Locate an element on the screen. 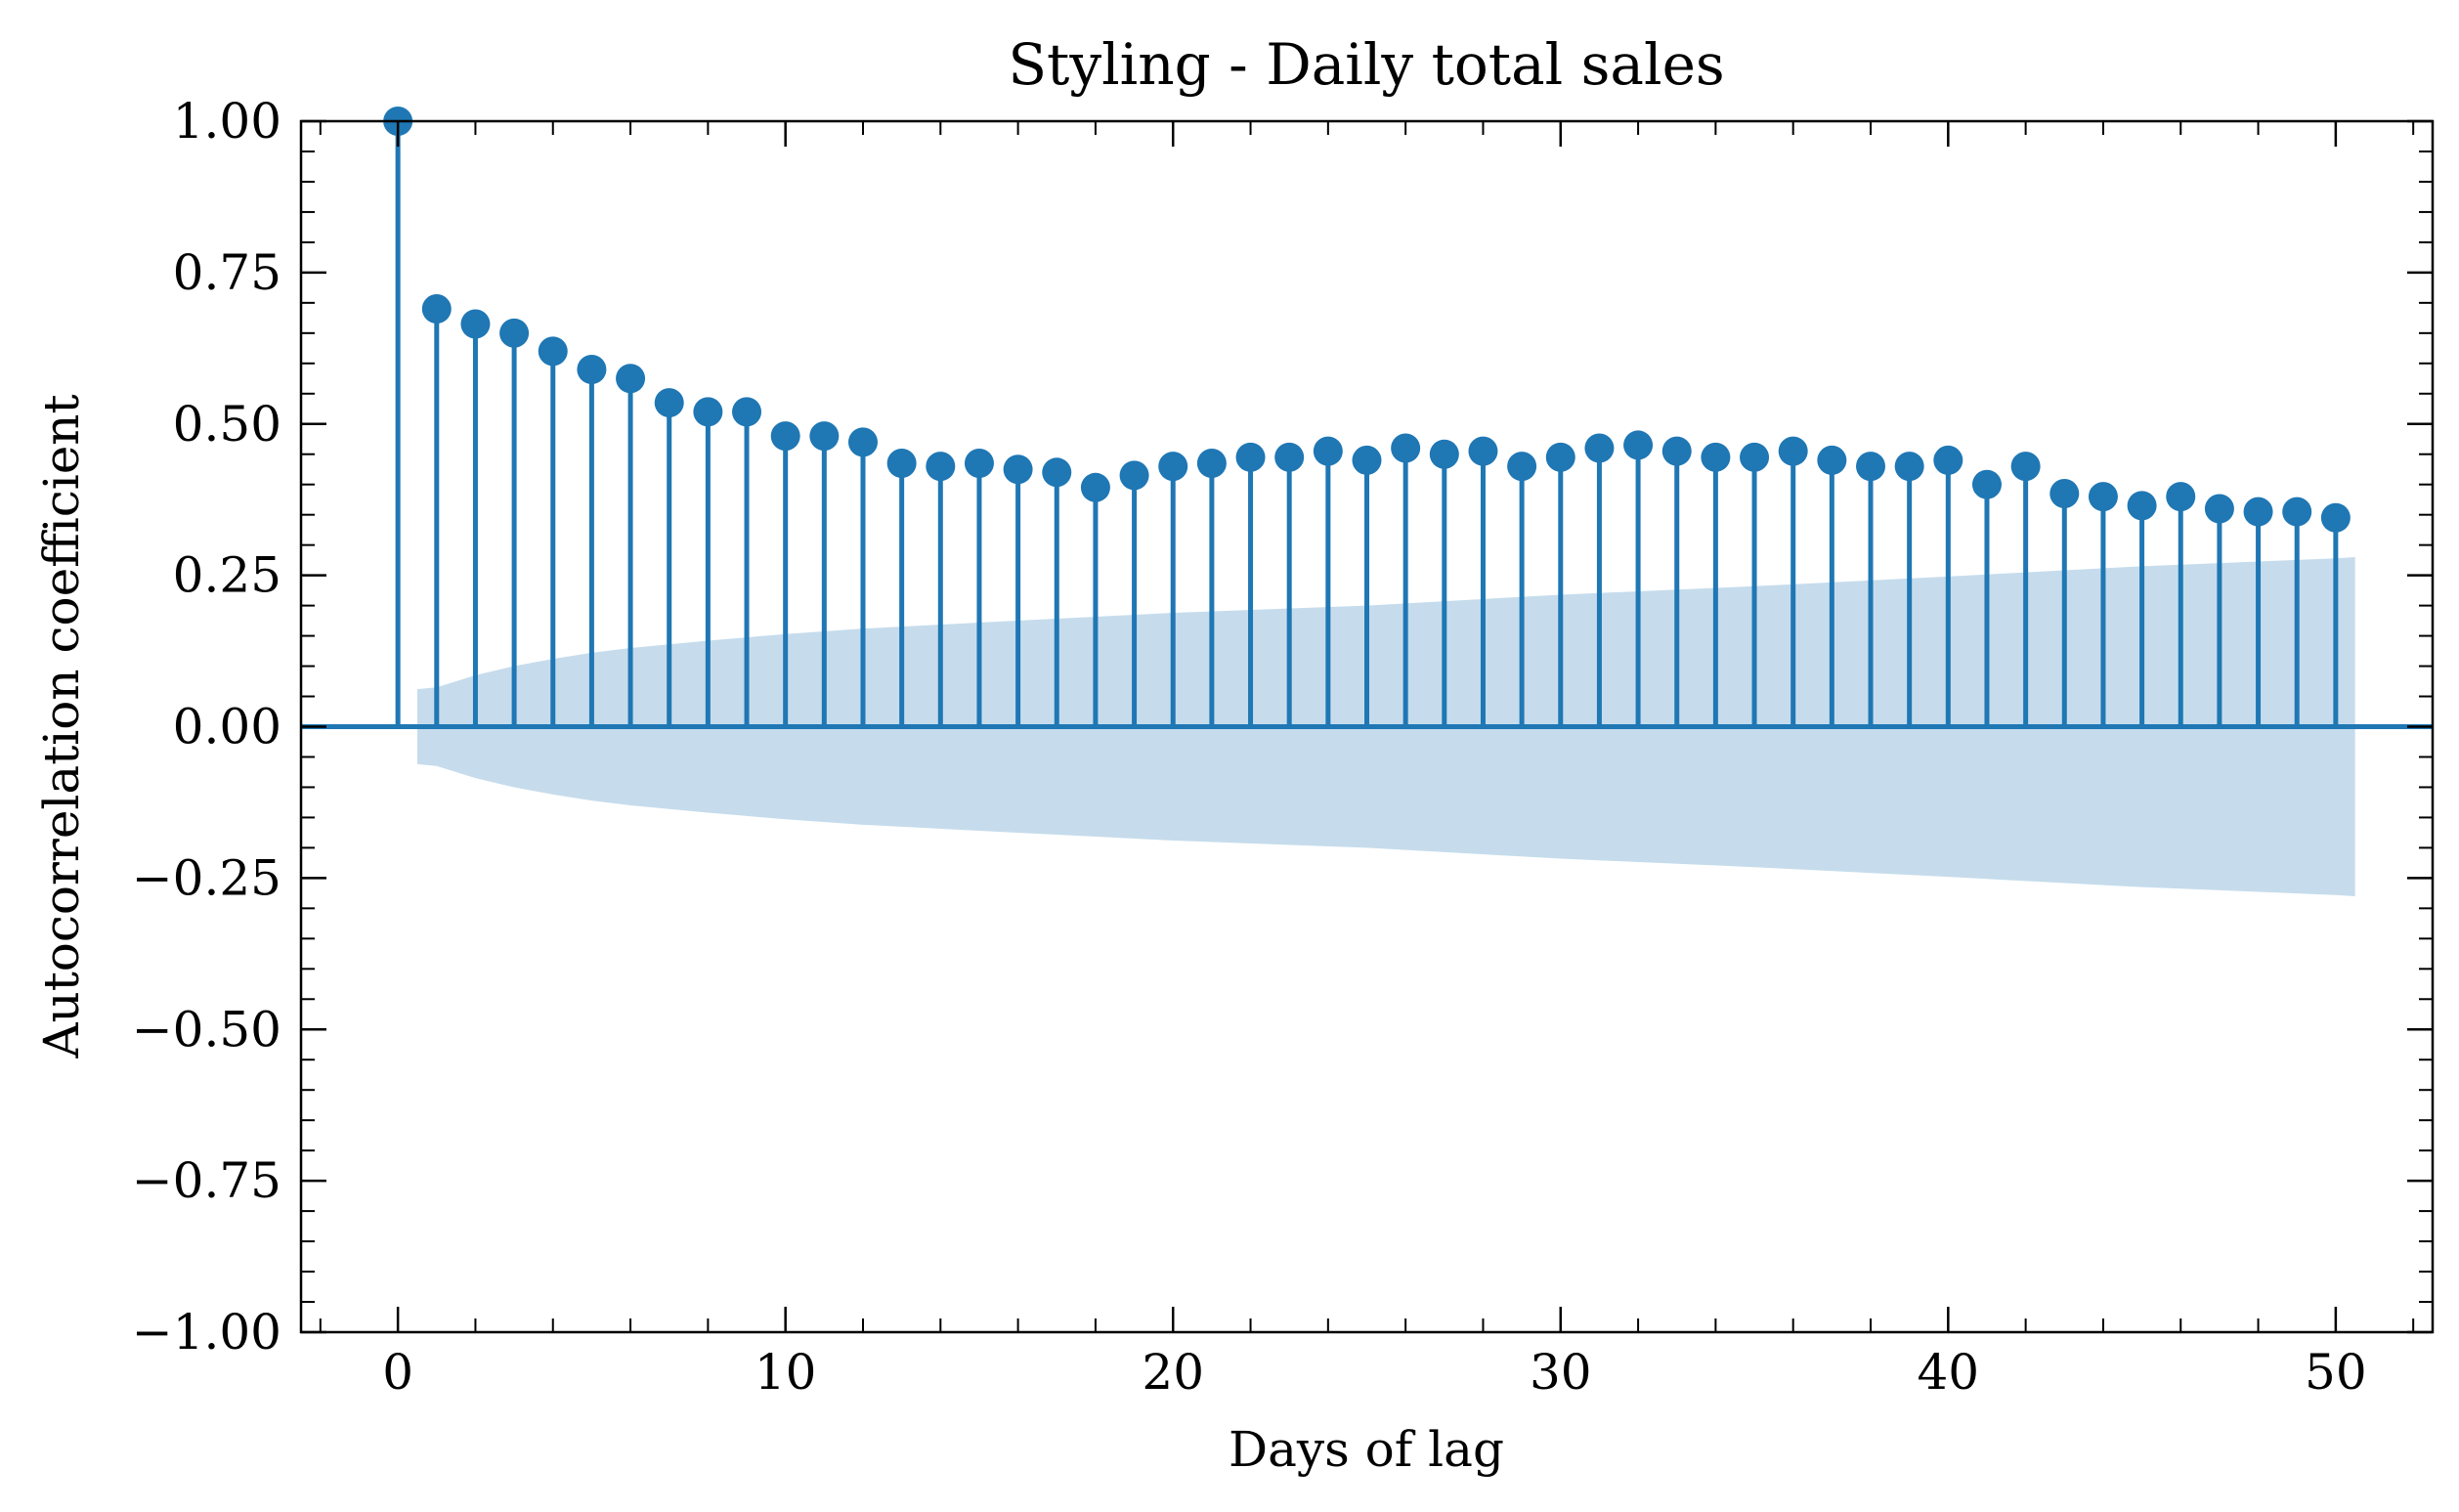  y-tick-label: 0.75 is located at coordinates (227, 272).